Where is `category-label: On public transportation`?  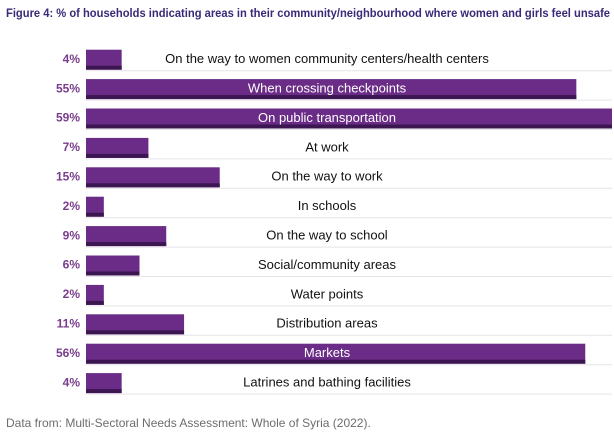
category-label: On public transportation is located at coordinates (327, 117).